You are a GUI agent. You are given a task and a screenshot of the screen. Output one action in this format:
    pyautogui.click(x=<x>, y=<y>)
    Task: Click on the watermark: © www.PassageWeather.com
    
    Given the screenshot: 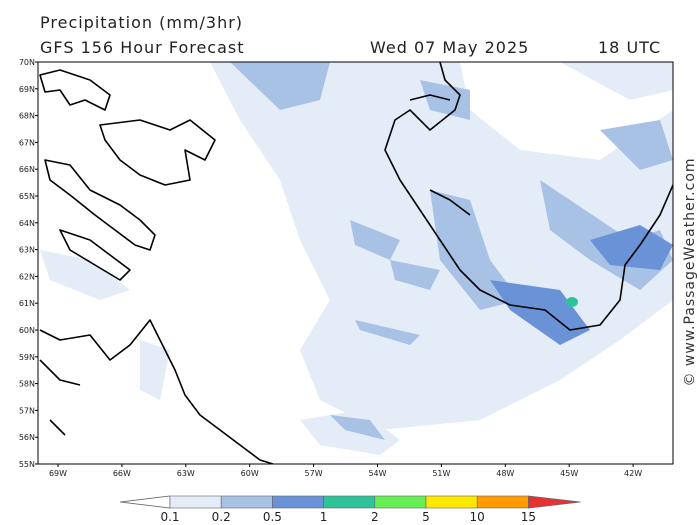 What is the action you would take?
    pyautogui.click(x=690, y=271)
    